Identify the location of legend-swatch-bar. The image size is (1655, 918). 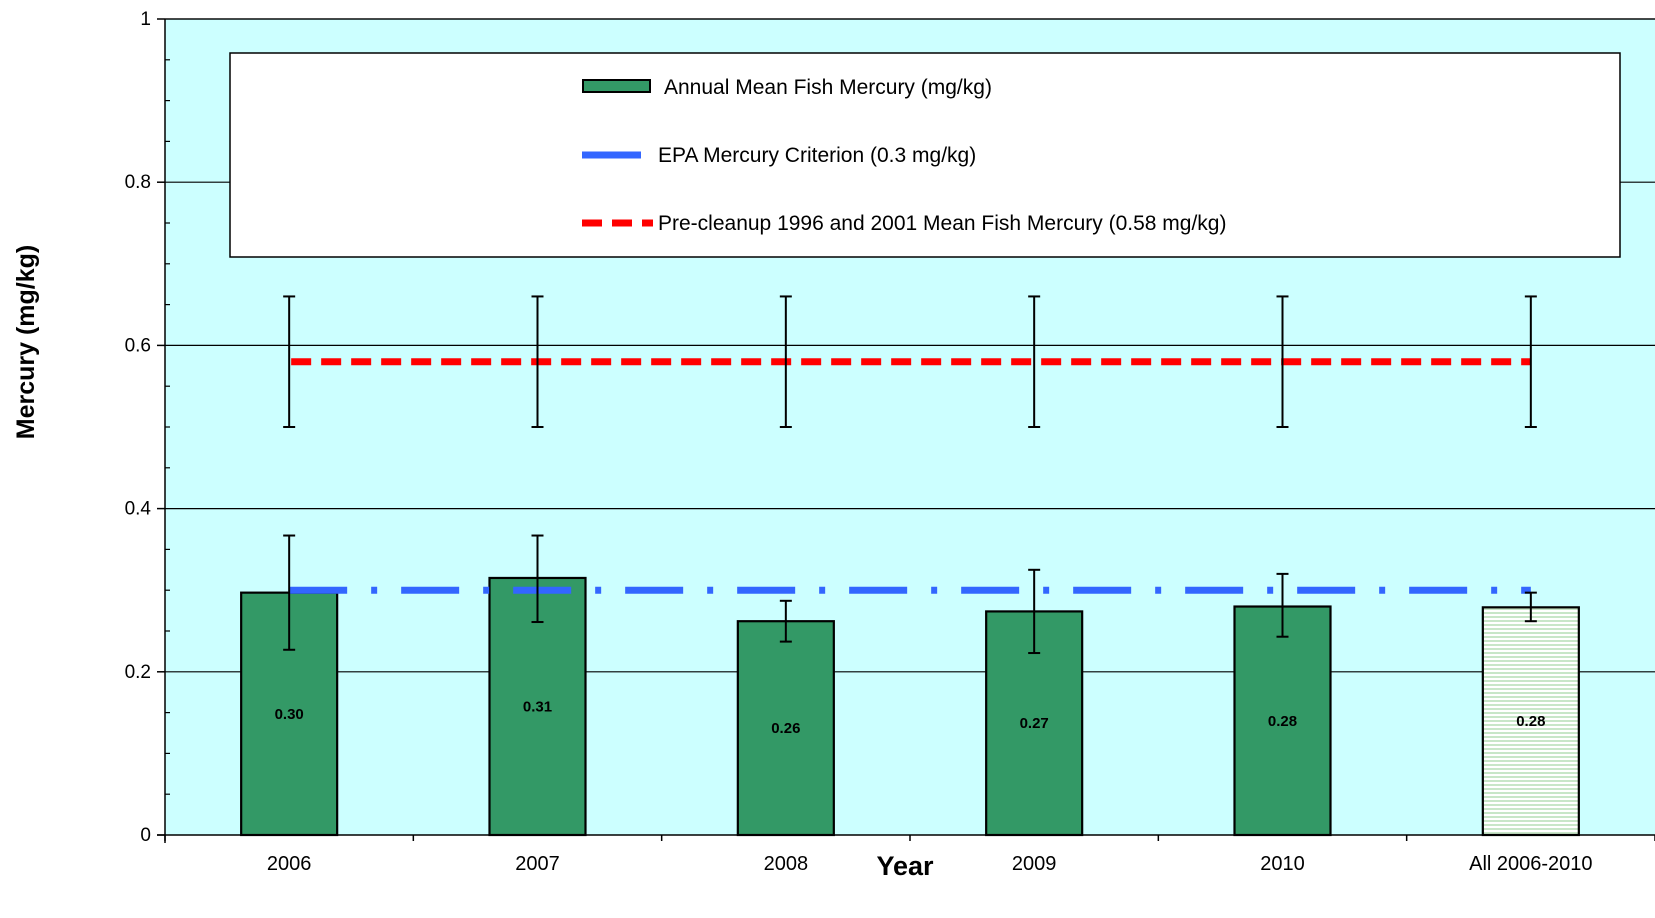
(616, 86).